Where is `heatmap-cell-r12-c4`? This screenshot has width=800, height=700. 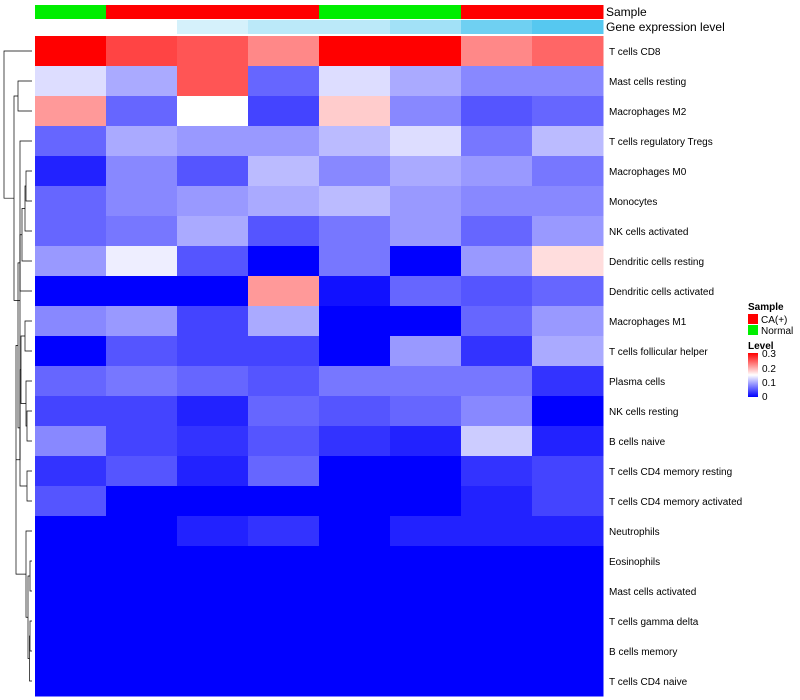
heatmap-cell-r12-c4 is located at coordinates (355, 411).